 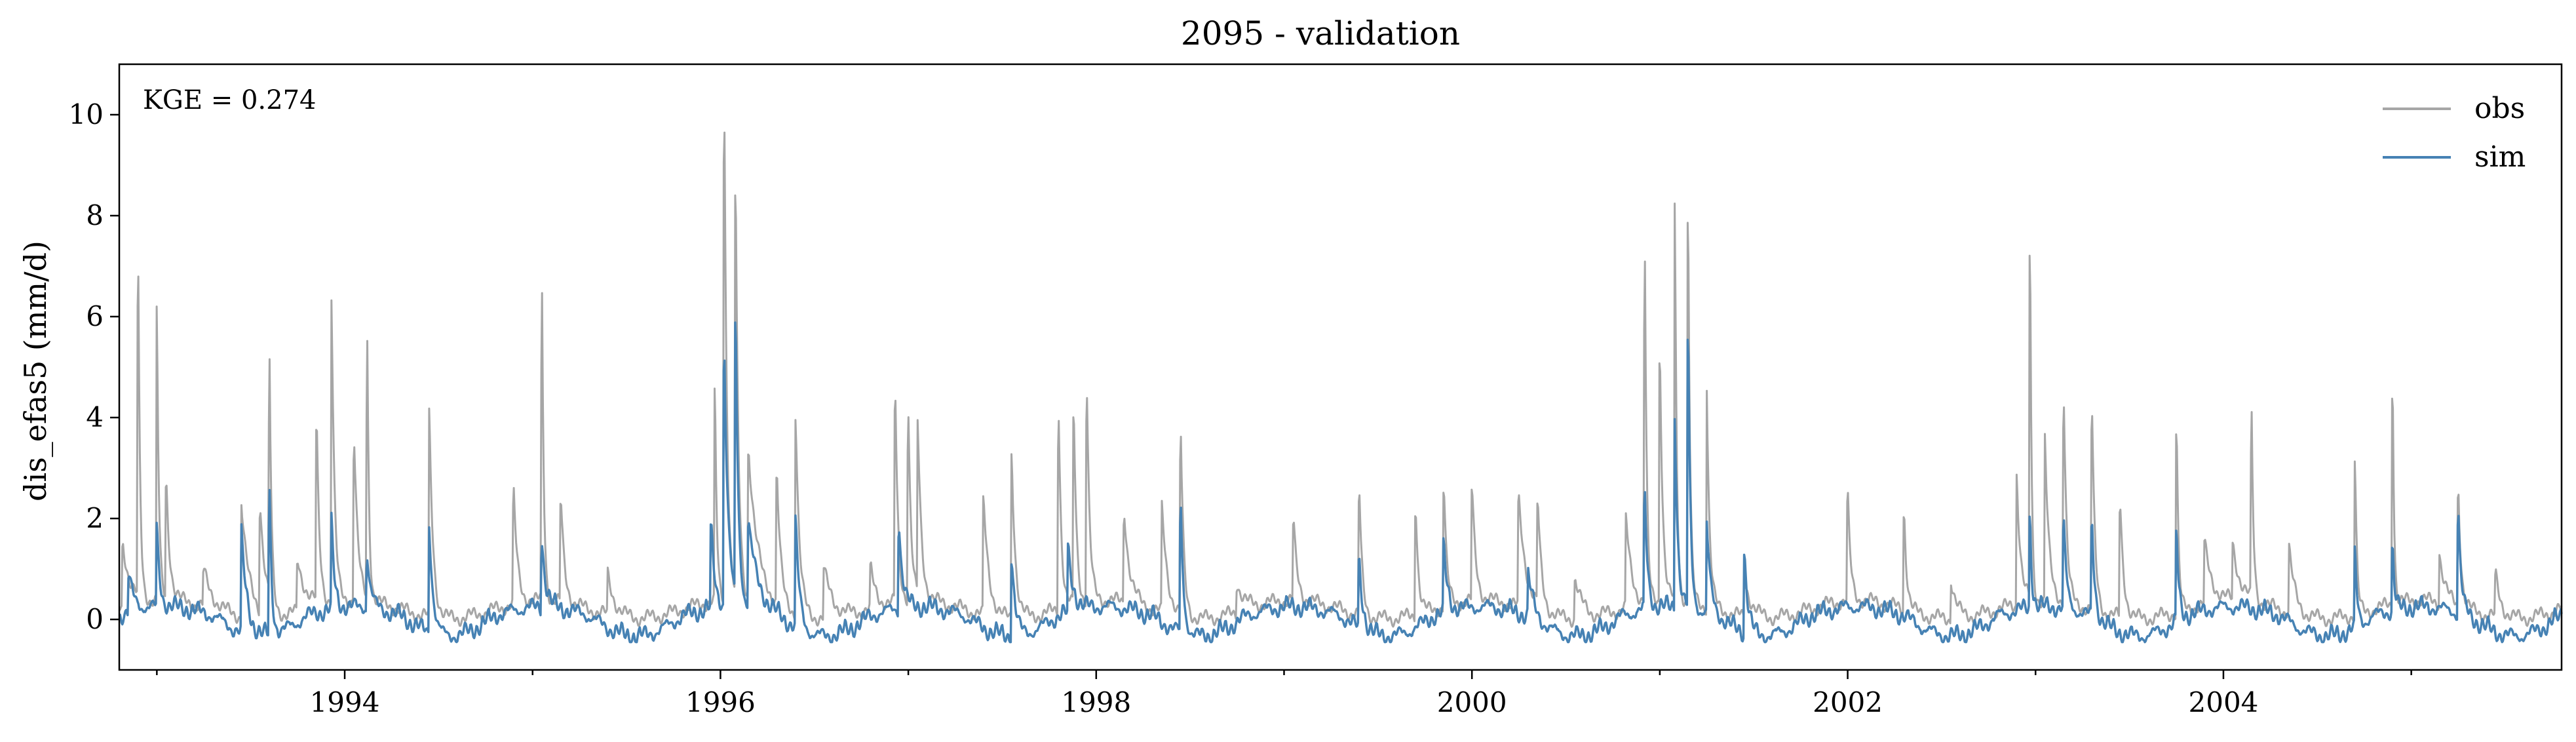 What do you see at coordinates (345, 702) in the screenshot?
I see `x-tick-label: 1994` at bounding box center [345, 702].